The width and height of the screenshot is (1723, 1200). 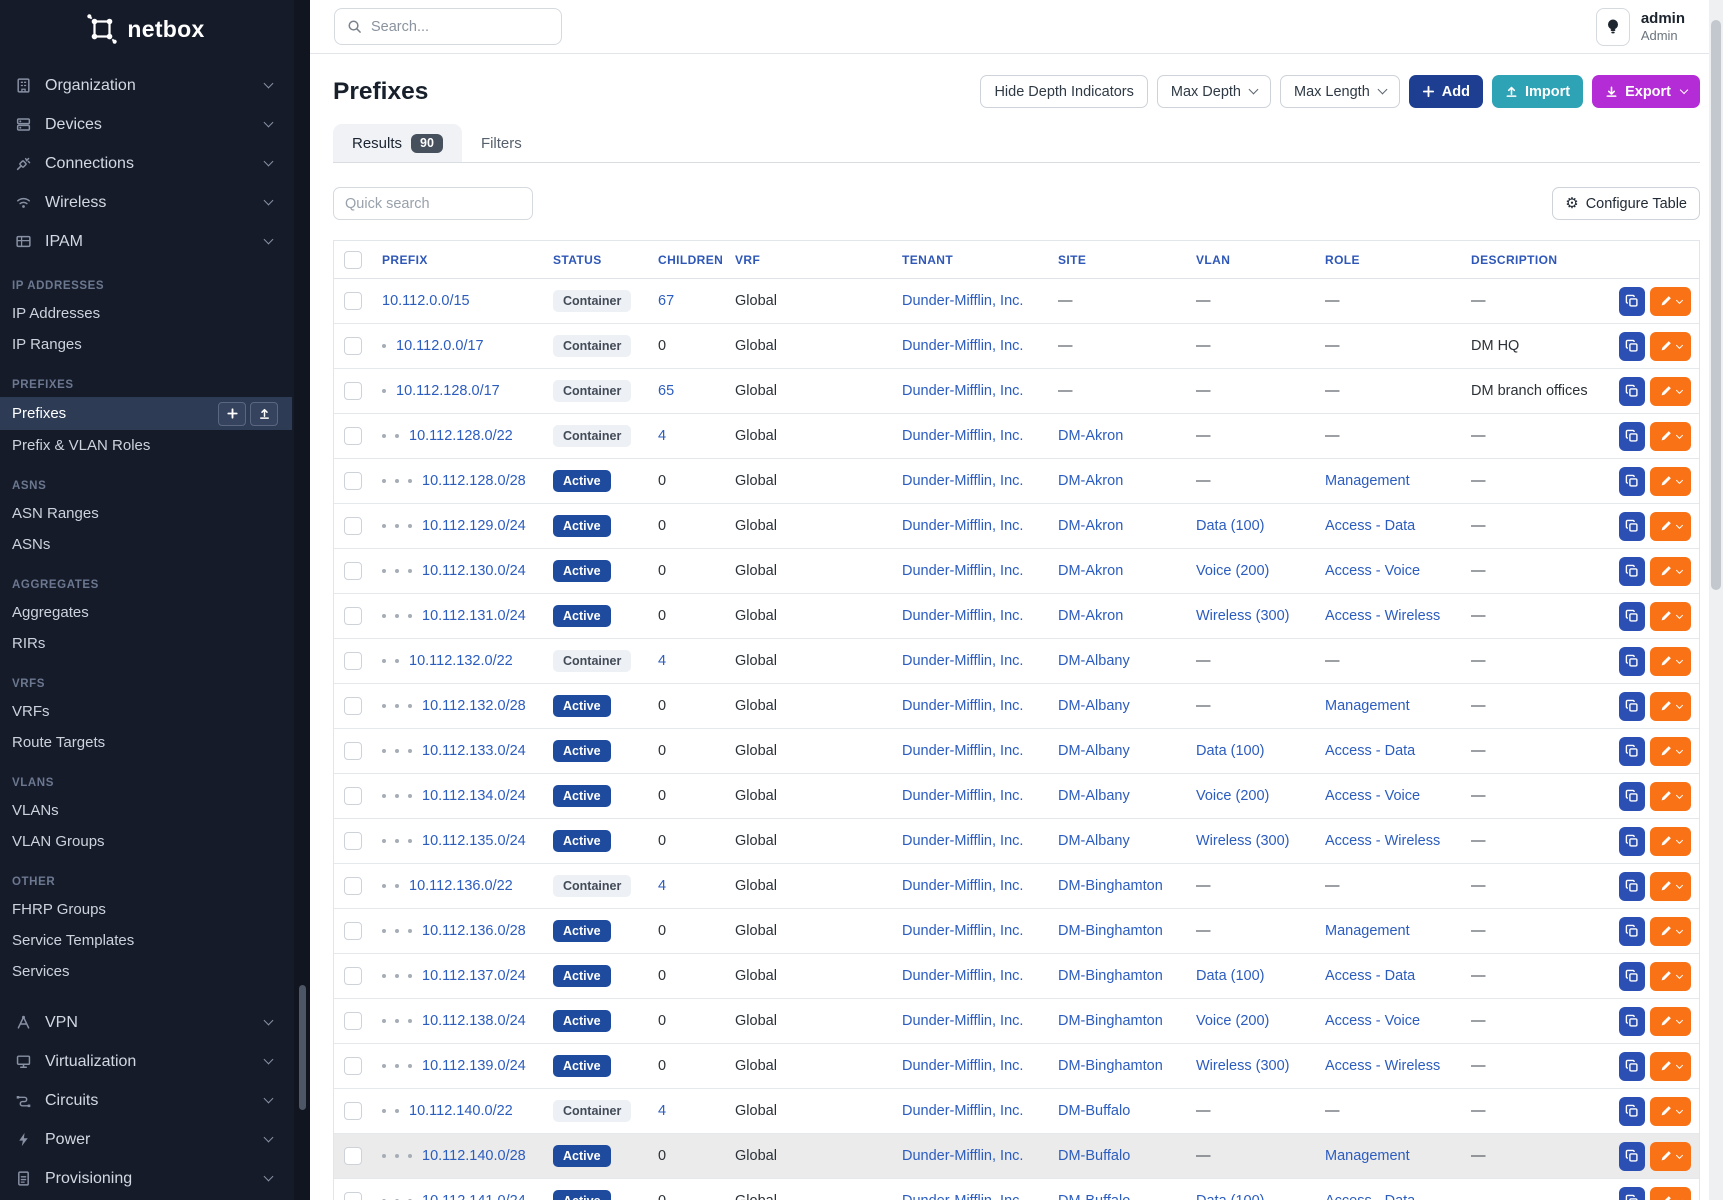 I want to click on prefix-link: 10.112.130.0/24, so click(x=474, y=571).